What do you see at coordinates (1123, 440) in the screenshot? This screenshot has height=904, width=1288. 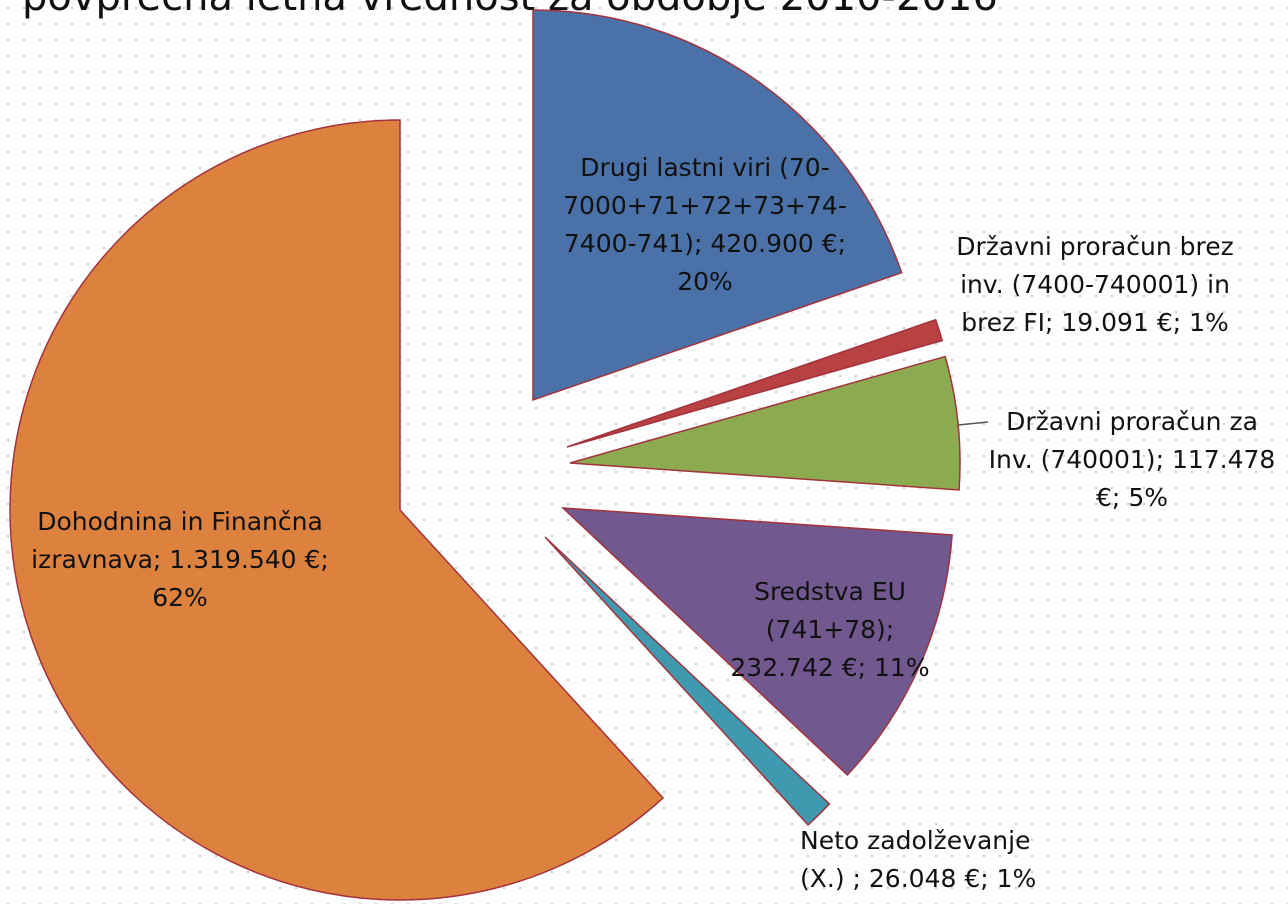 I see `label-part: Državni proračun za Inv. (740001);` at bounding box center [1123, 440].